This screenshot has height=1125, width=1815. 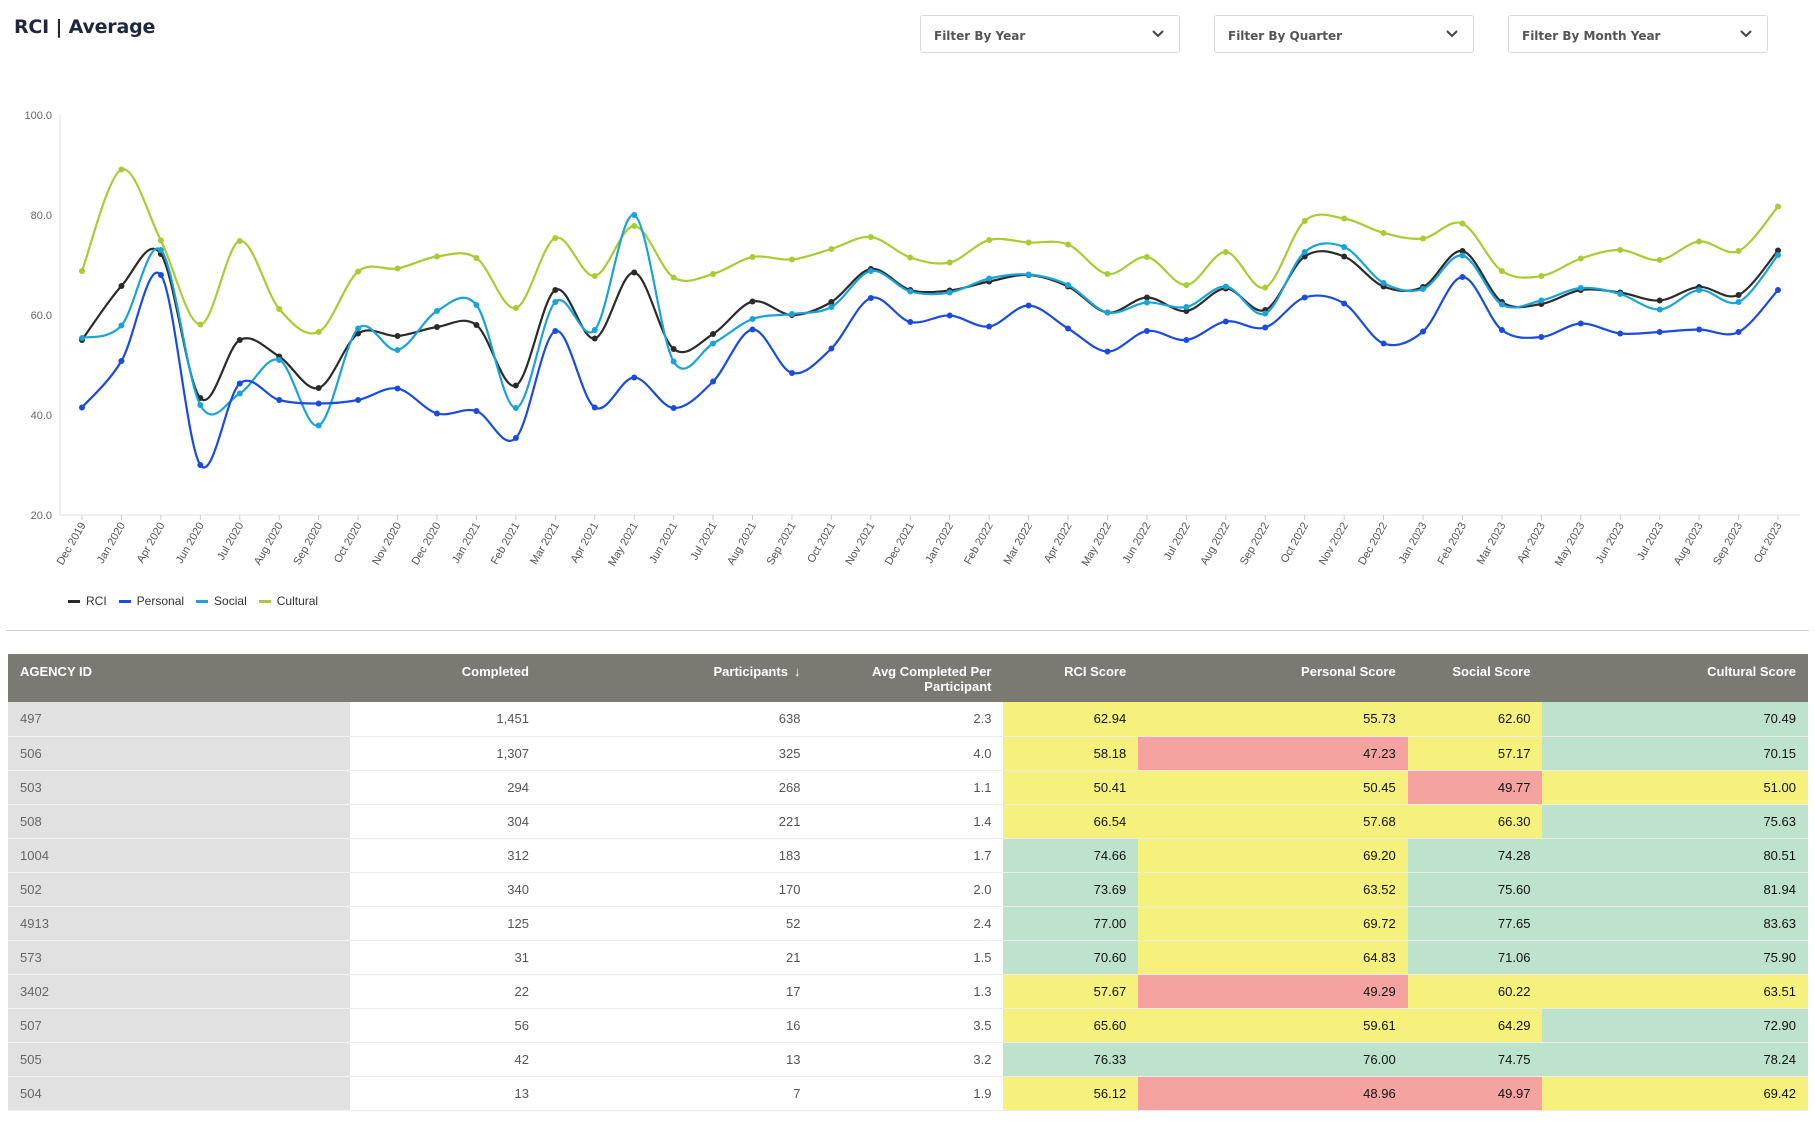 What do you see at coordinates (676, 1025) in the screenshot?
I see `participants-cell: 16` at bounding box center [676, 1025].